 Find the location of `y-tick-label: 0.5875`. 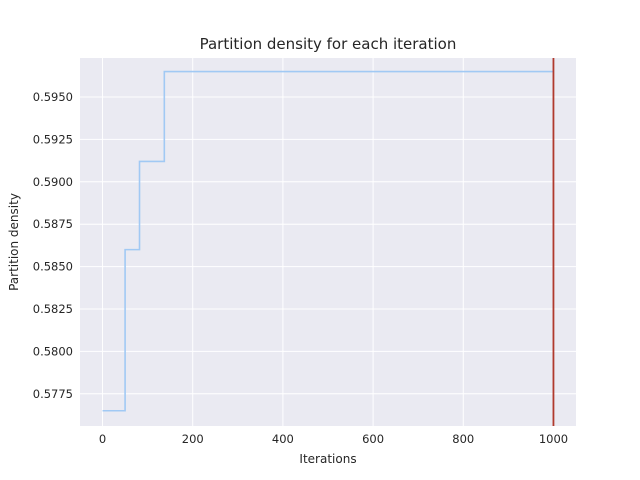

y-tick-label: 0.5875 is located at coordinates (53, 224).